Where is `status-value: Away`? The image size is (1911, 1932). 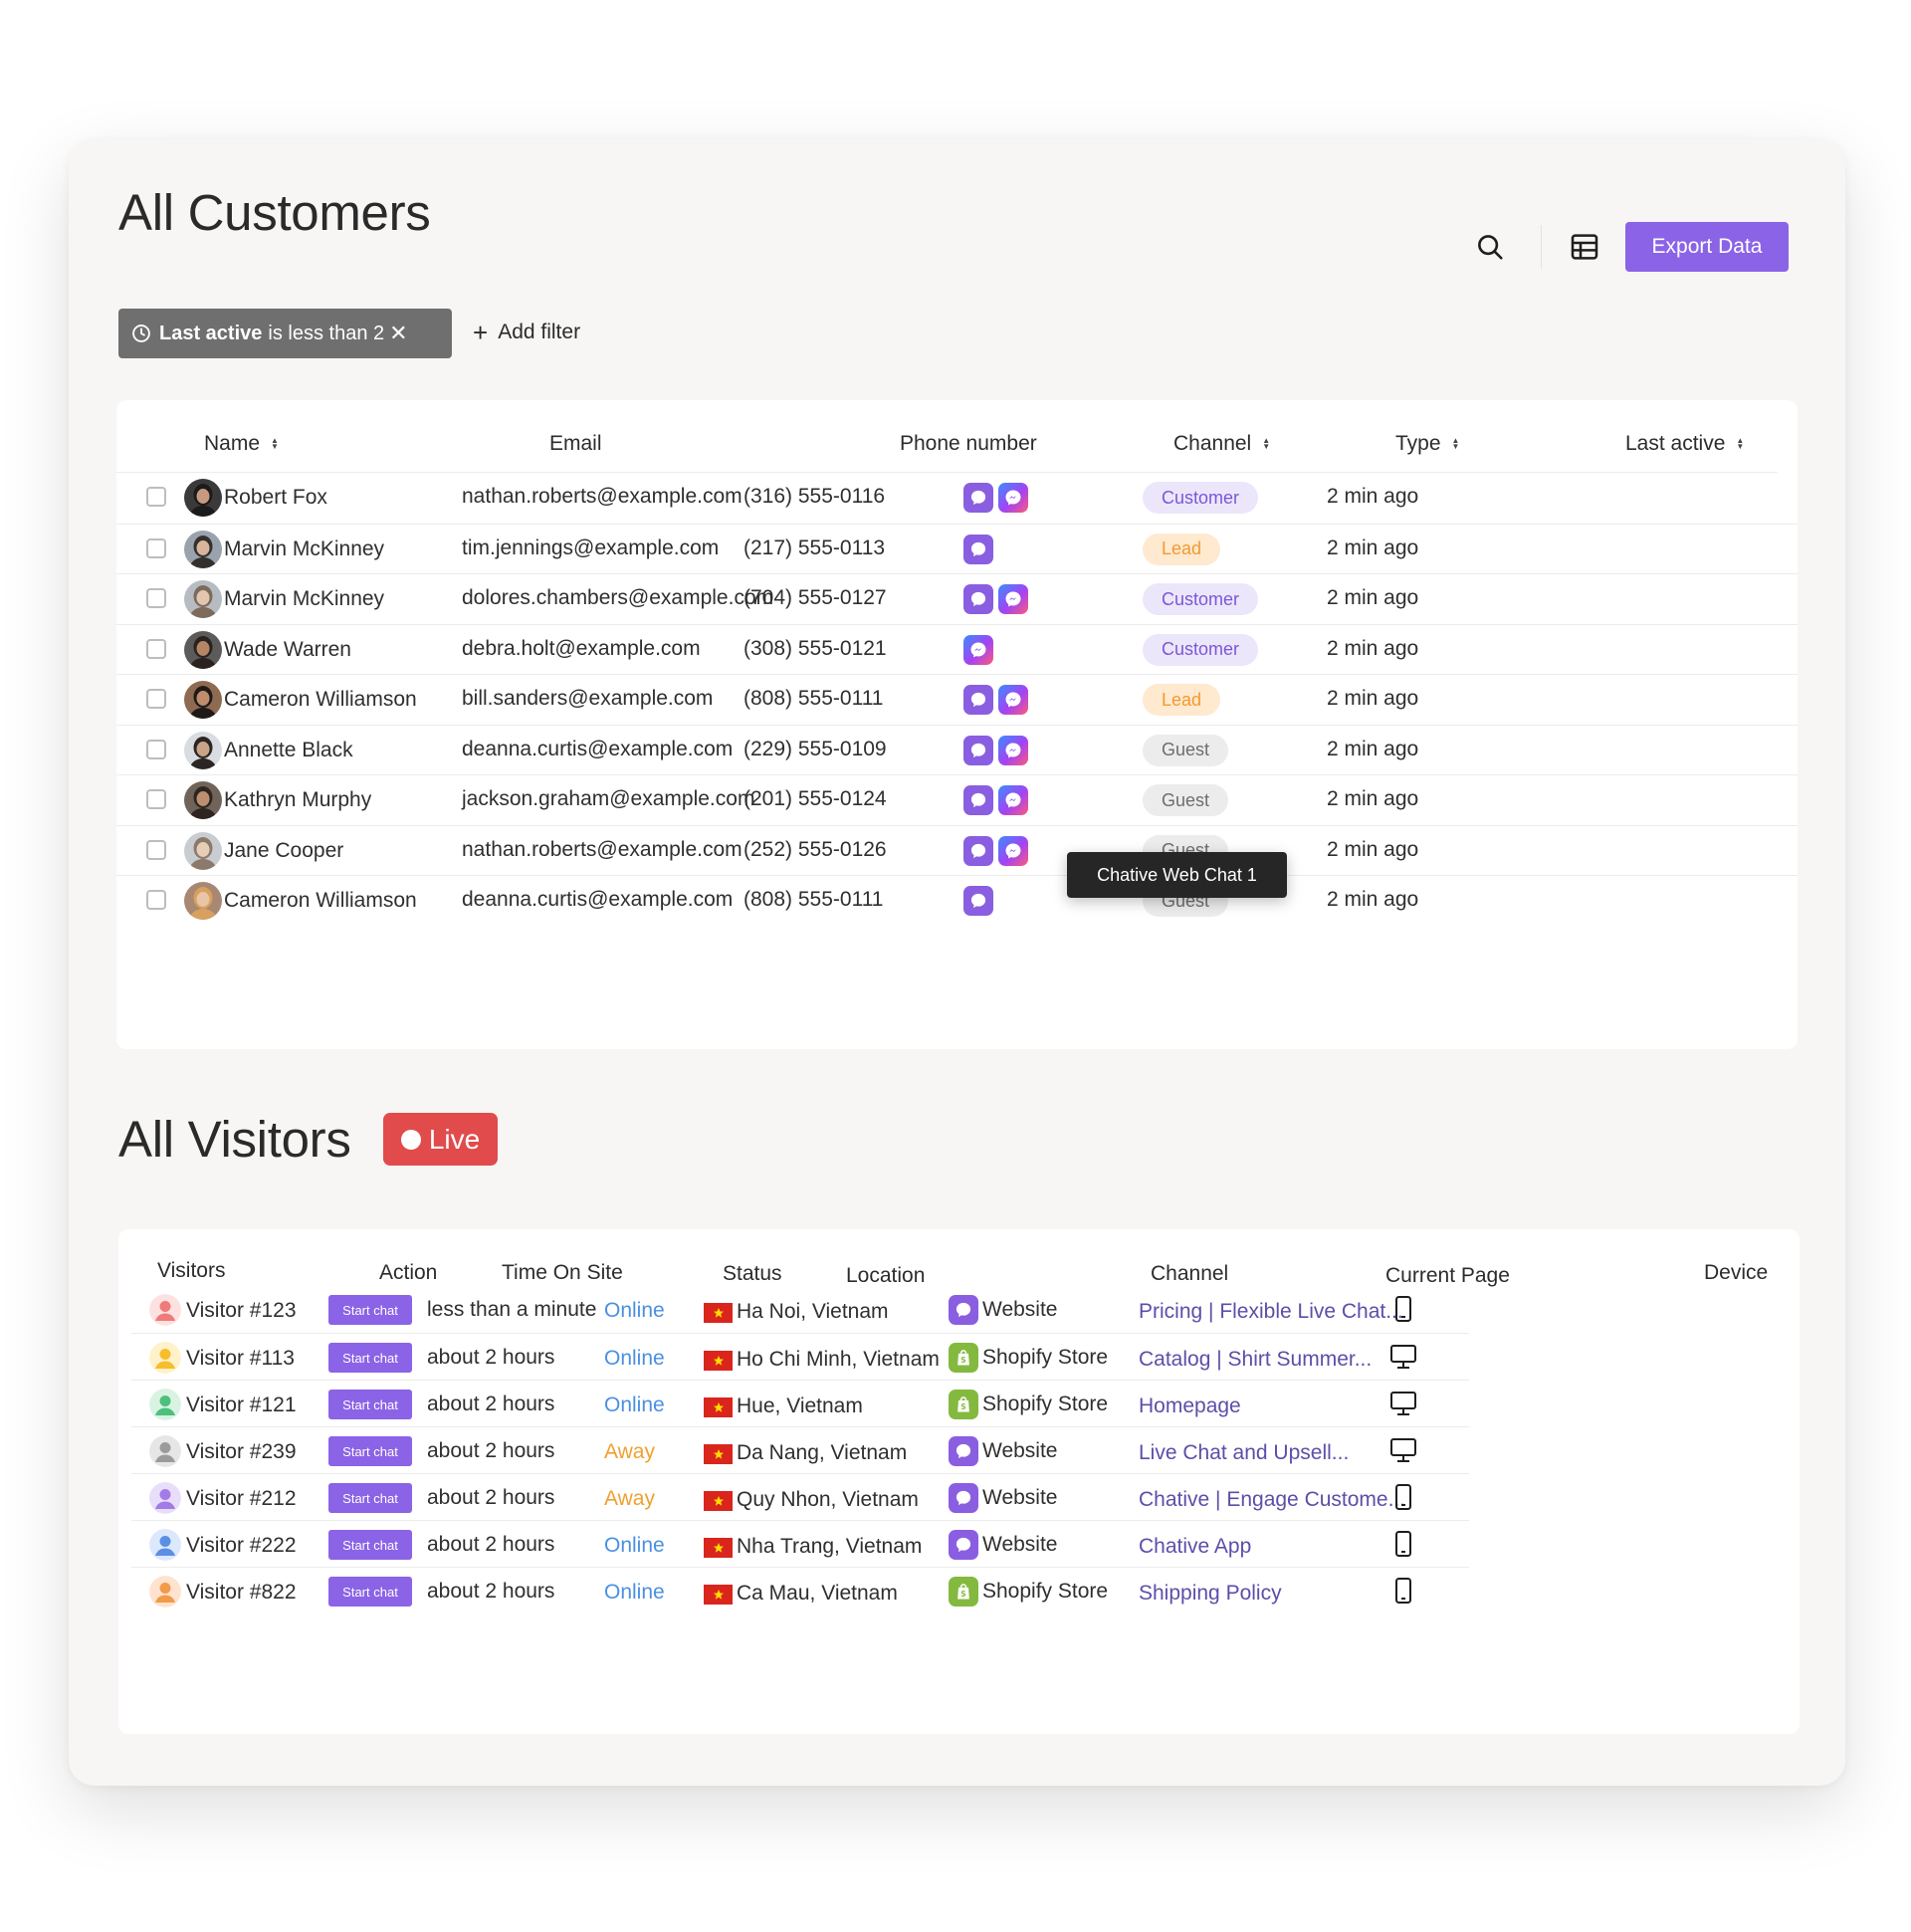 status-value: Away is located at coordinates (629, 1451).